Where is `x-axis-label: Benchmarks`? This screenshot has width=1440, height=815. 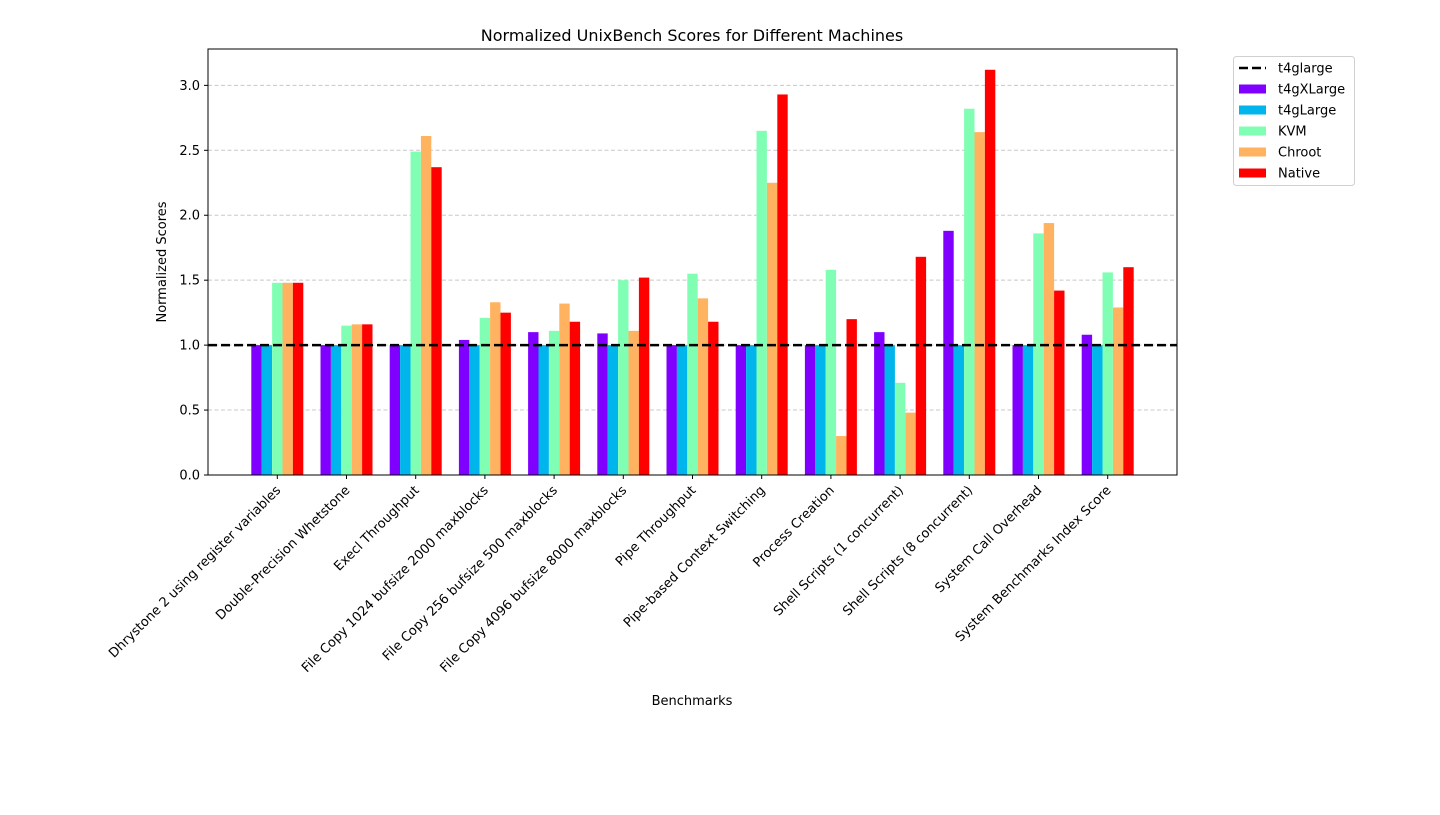 x-axis-label: Benchmarks is located at coordinates (692, 701).